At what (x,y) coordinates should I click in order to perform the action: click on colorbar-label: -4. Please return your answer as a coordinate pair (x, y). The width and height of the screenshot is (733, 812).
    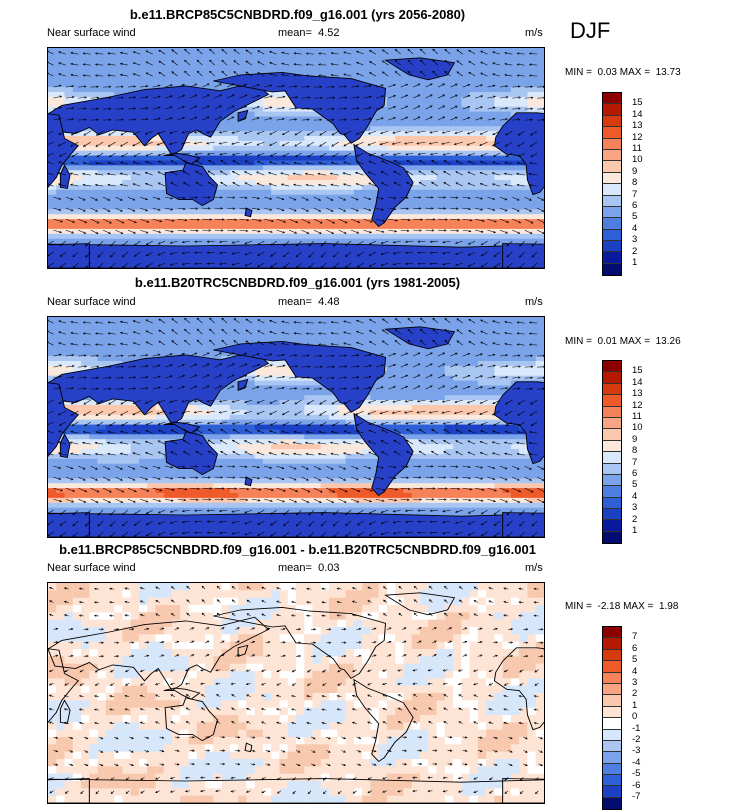
    Looking at the image, I should click on (636, 762).